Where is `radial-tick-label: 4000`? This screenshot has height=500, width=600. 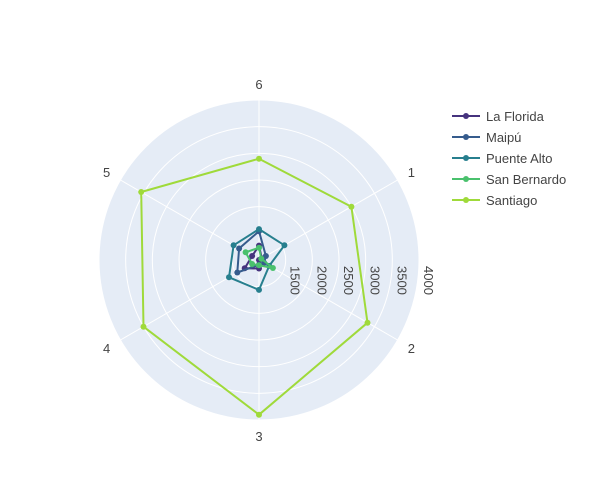
radial-tick-label: 4000 is located at coordinates (428, 280).